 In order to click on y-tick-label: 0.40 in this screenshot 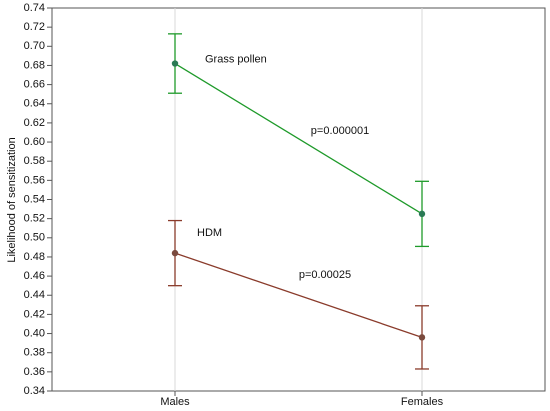, I will do `click(34, 333)`.